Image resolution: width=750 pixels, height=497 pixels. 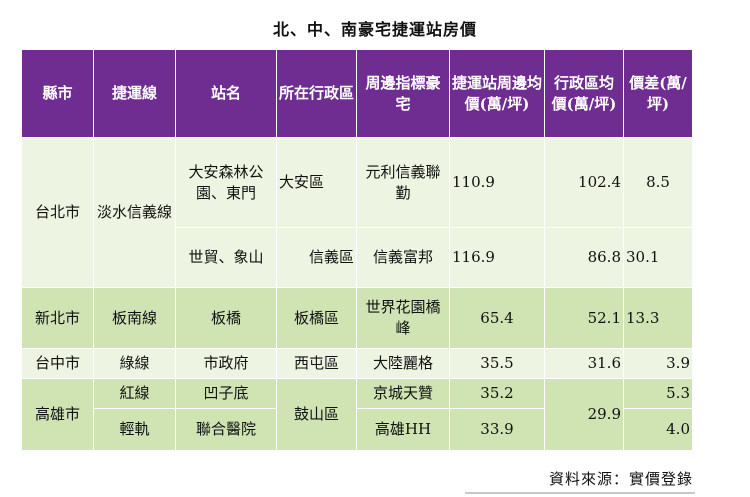 I want to click on district-price-cell: 52.1, so click(x=584, y=318).